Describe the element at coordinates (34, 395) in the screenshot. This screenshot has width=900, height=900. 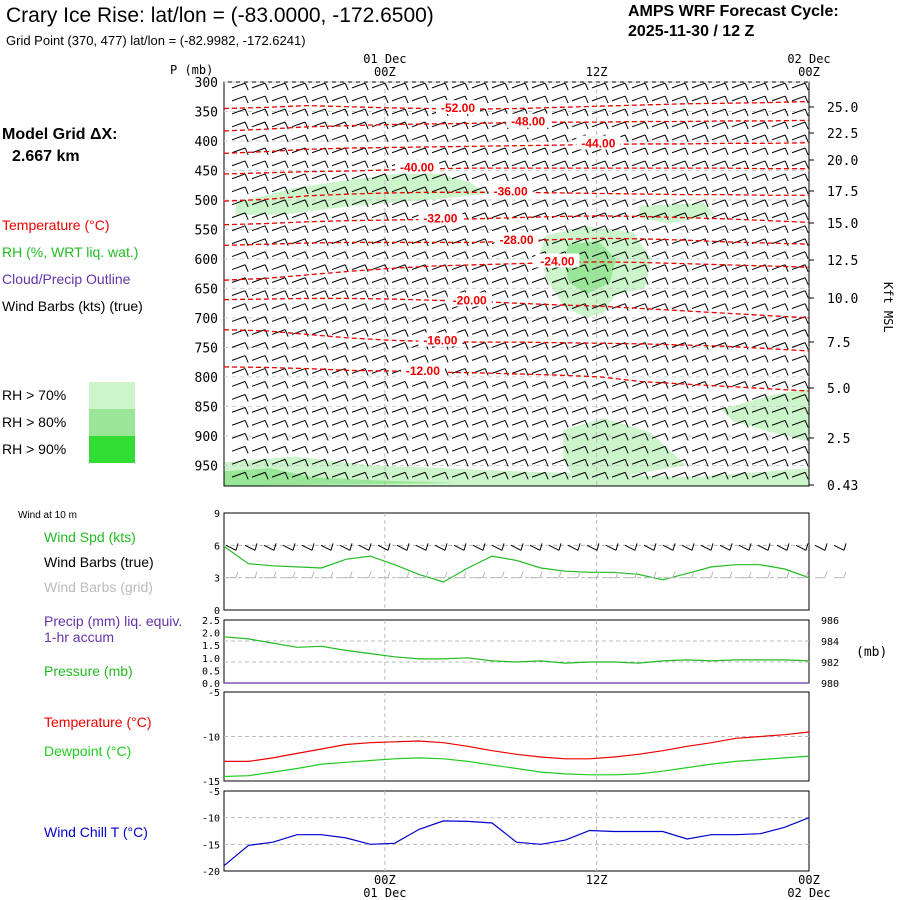
I see `rh-bin-70-label: RH > 70%` at that location.